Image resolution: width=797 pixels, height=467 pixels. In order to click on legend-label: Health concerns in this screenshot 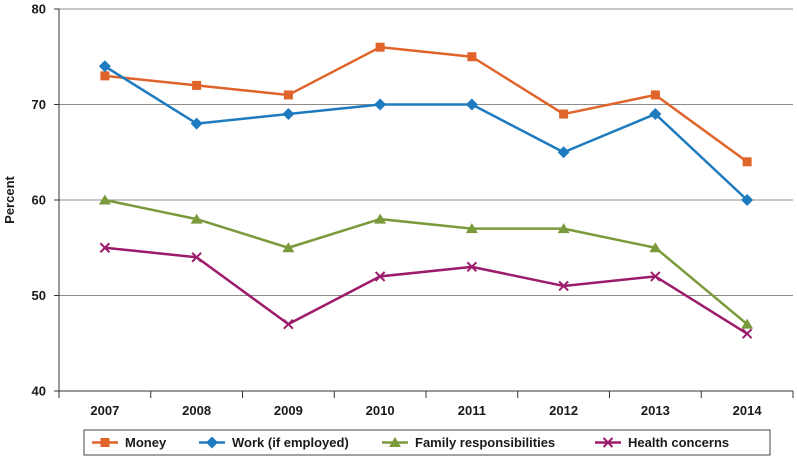, I will do `click(678, 442)`.